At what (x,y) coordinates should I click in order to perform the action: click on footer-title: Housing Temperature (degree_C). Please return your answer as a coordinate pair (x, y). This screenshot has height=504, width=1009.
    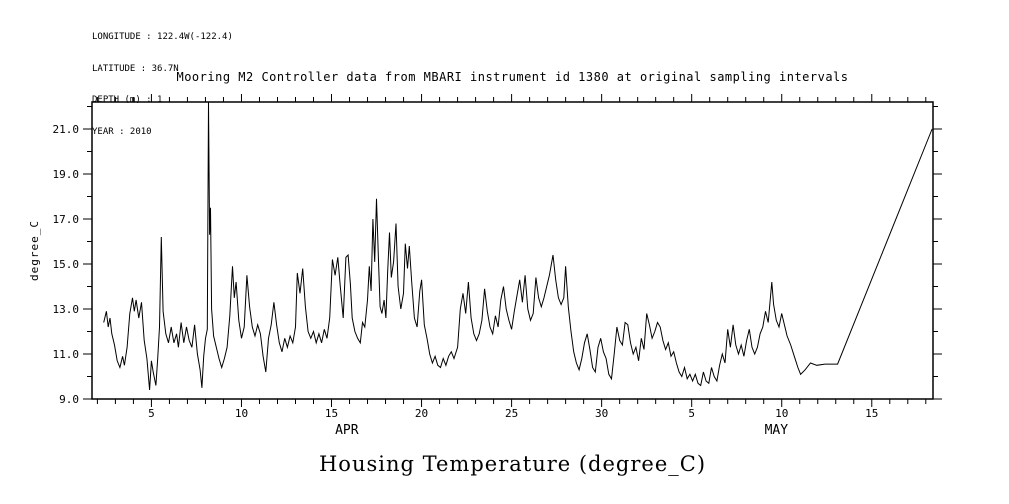
    Looking at the image, I should click on (512, 464).